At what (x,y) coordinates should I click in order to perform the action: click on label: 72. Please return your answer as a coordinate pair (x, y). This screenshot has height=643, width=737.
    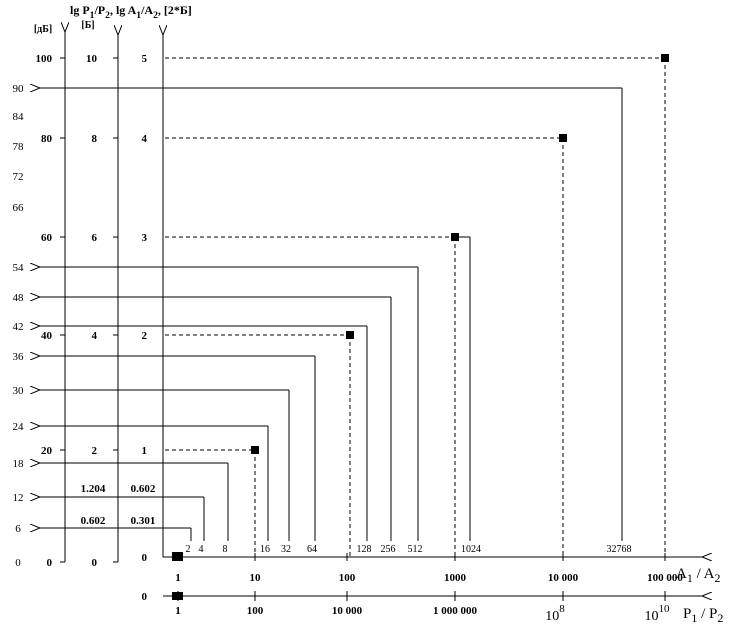
    Looking at the image, I should click on (18, 177).